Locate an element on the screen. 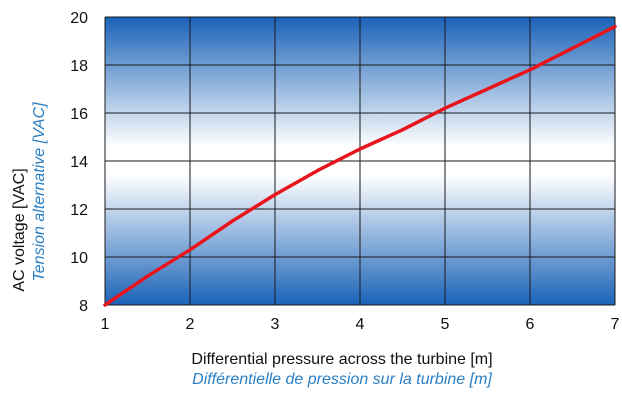  y-tick-label: 16 is located at coordinates (79, 114).